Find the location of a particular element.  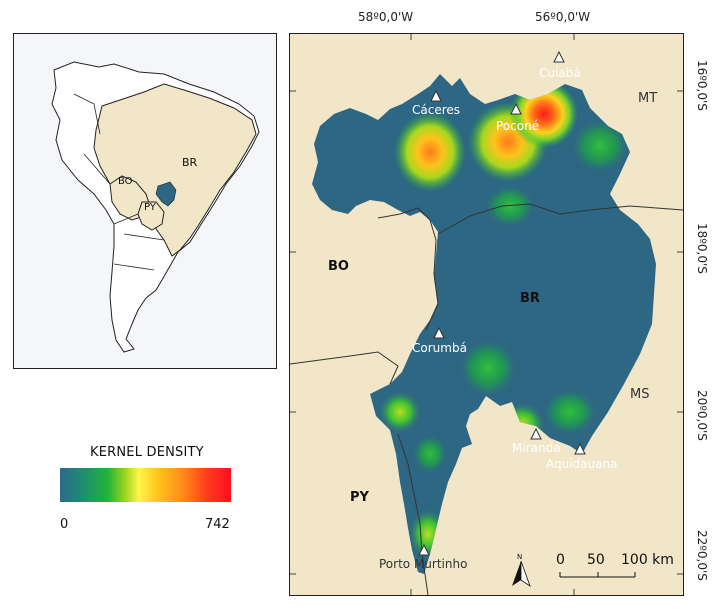

scale-label-50: 50 is located at coordinates (596, 560).